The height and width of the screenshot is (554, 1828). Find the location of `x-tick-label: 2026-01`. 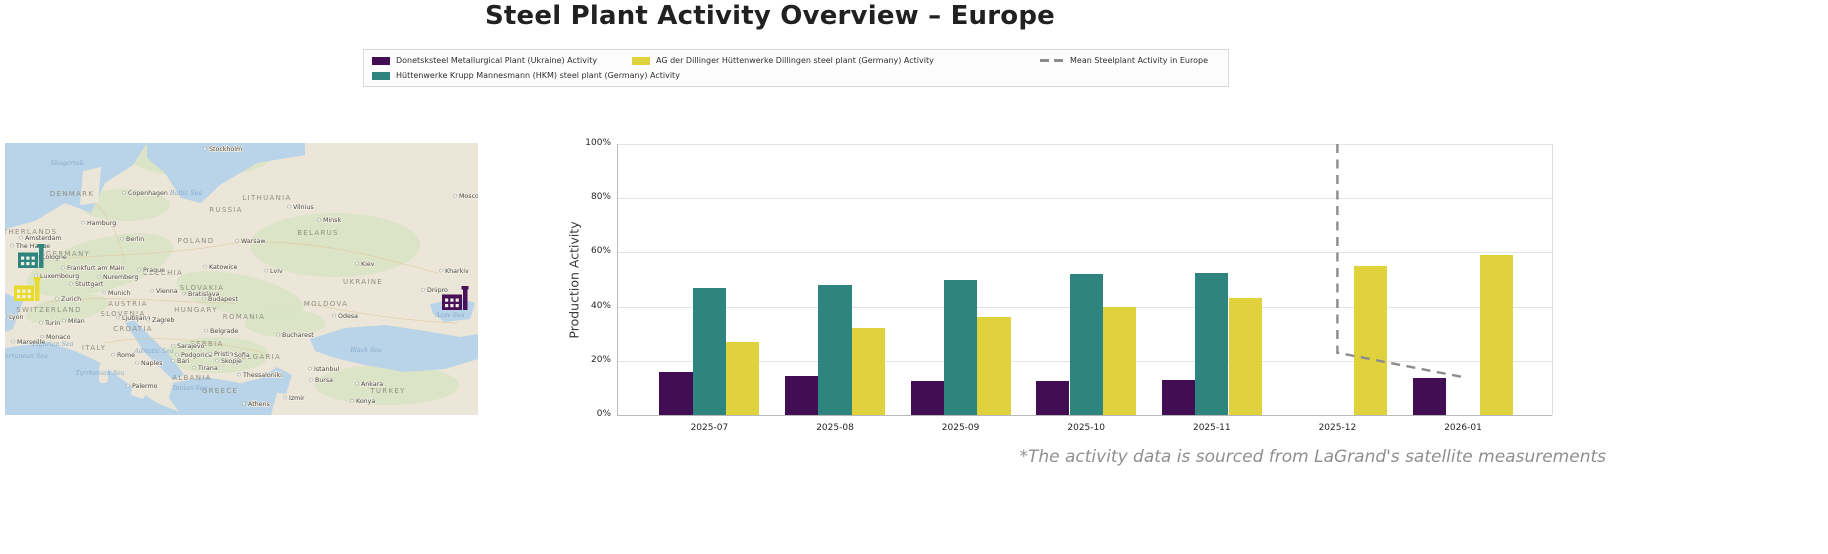

x-tick-label: 2026-01 is located at coordinates (1463, 428).